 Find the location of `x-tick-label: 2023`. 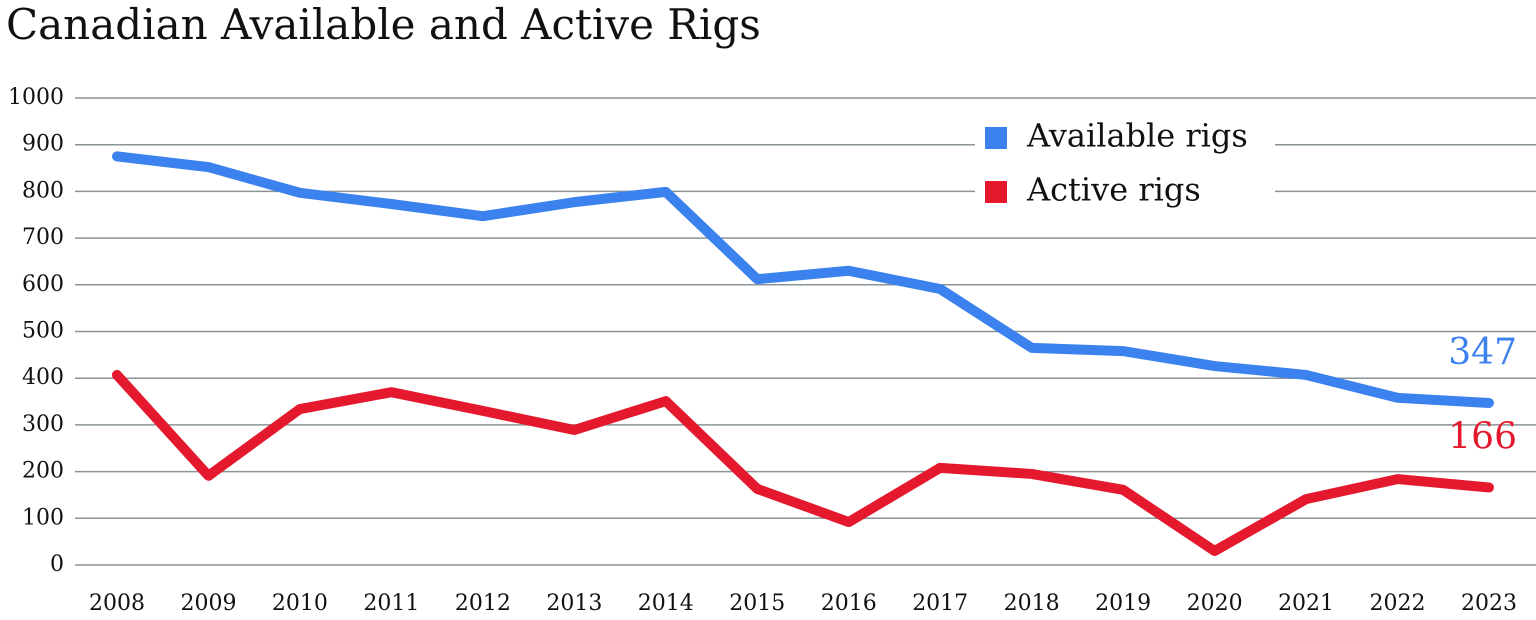

x-tick-label: 2023 is located at coordinates (1489, 603).